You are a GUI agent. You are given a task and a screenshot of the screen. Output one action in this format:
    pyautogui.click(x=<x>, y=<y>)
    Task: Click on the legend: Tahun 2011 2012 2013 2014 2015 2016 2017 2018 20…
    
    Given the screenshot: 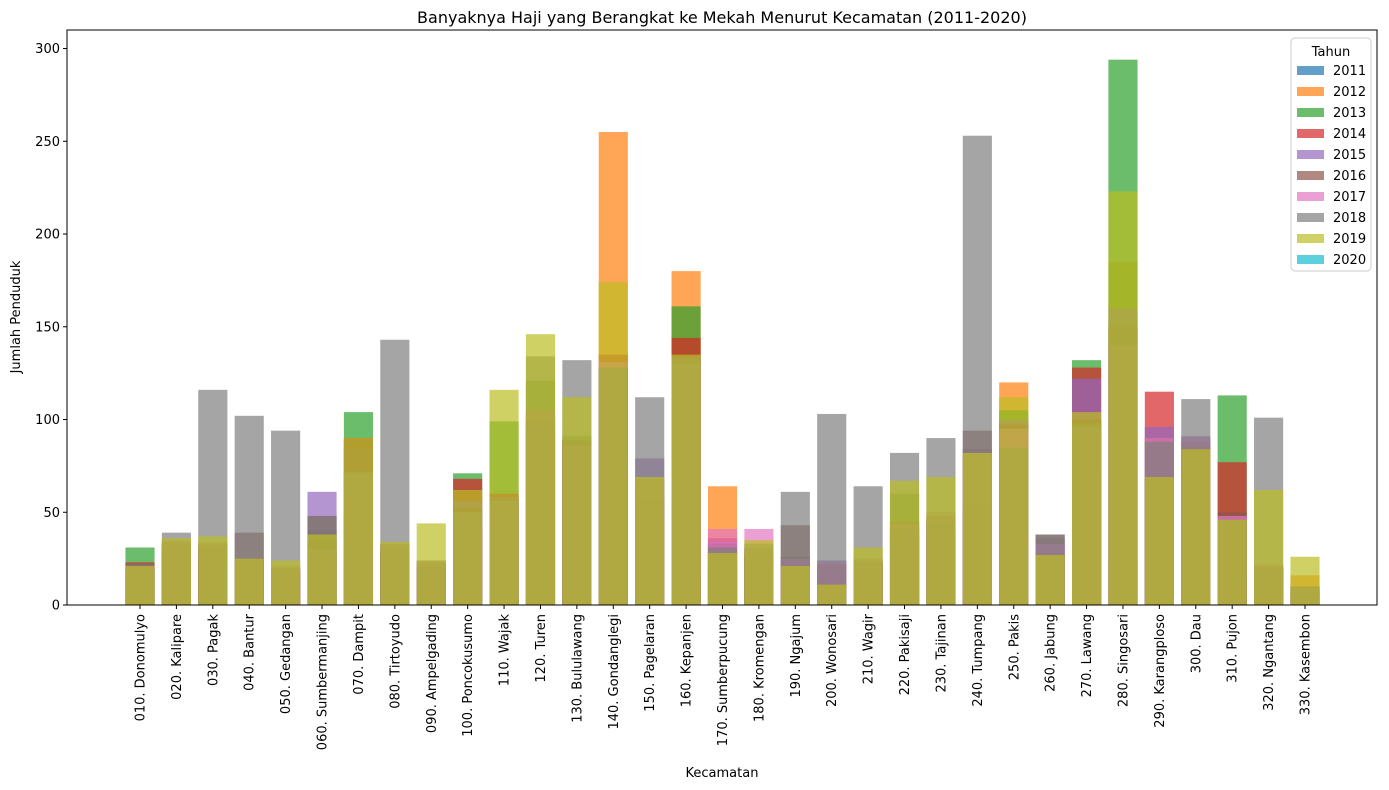 What is the action you would take?
    pyautogui.click(x=1331, y=154)
    